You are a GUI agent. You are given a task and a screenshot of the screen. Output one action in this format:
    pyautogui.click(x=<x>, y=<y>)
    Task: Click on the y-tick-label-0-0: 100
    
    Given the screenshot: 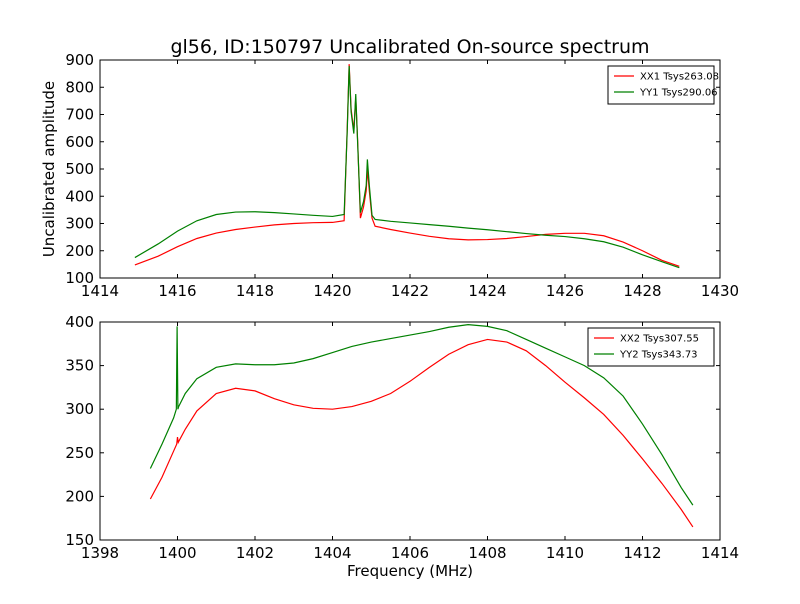 What is the action you would take?
    pyautogui.click(x=79, y=278)
    